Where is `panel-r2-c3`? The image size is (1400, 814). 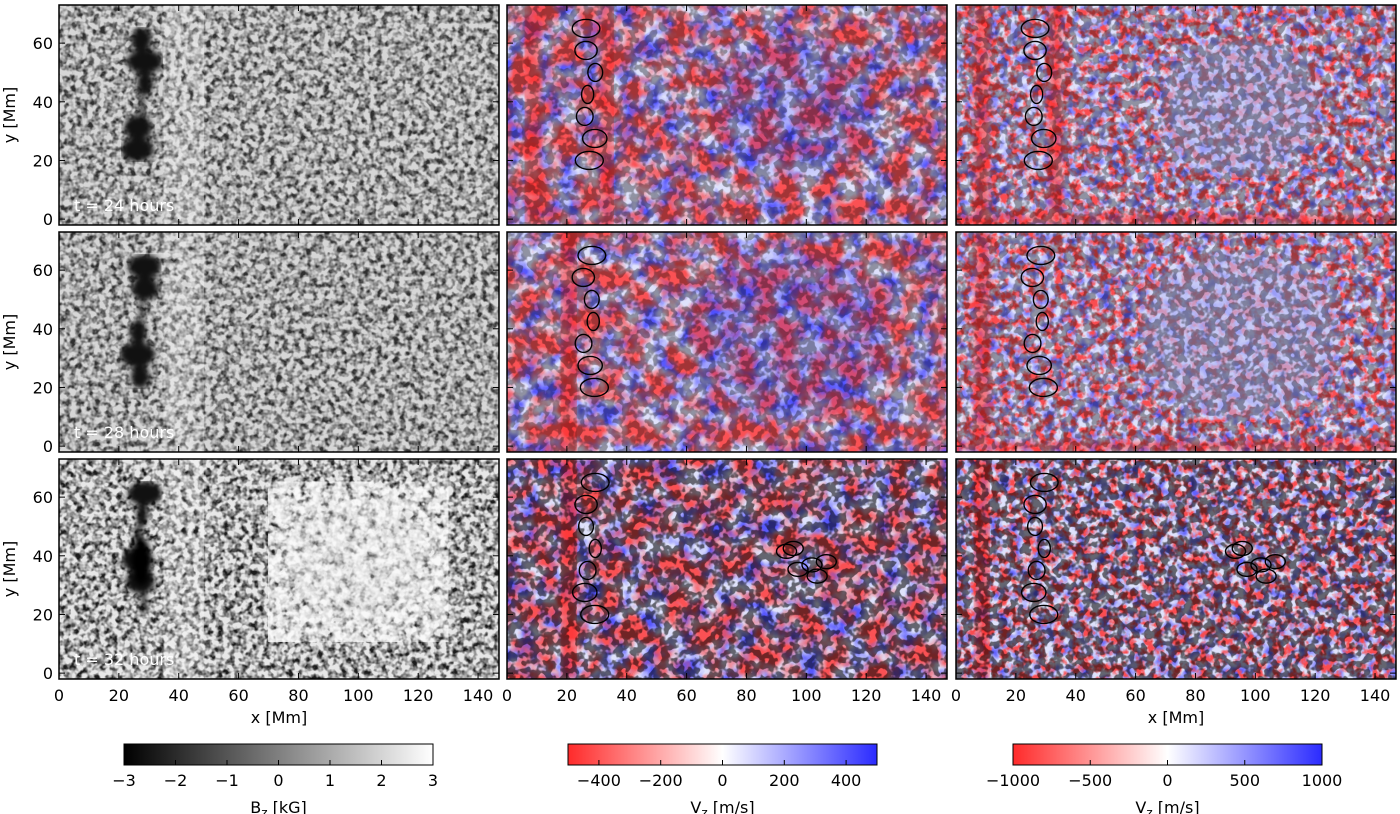 panel-r2-c3 is located at coordinates (1176, 342).